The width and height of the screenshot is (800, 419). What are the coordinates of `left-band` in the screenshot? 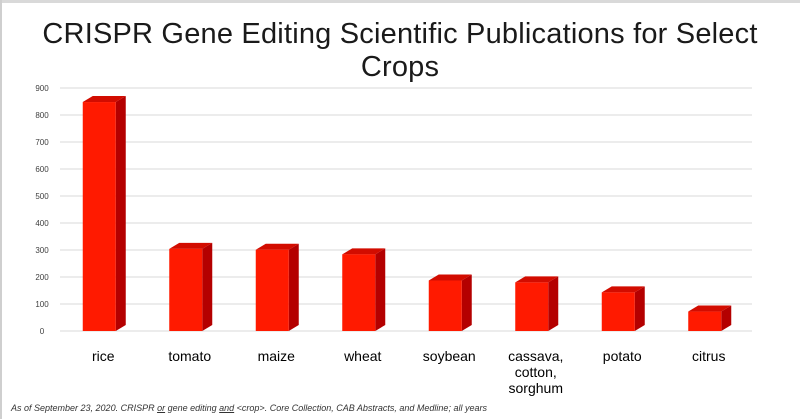 It's located at (1, 209).